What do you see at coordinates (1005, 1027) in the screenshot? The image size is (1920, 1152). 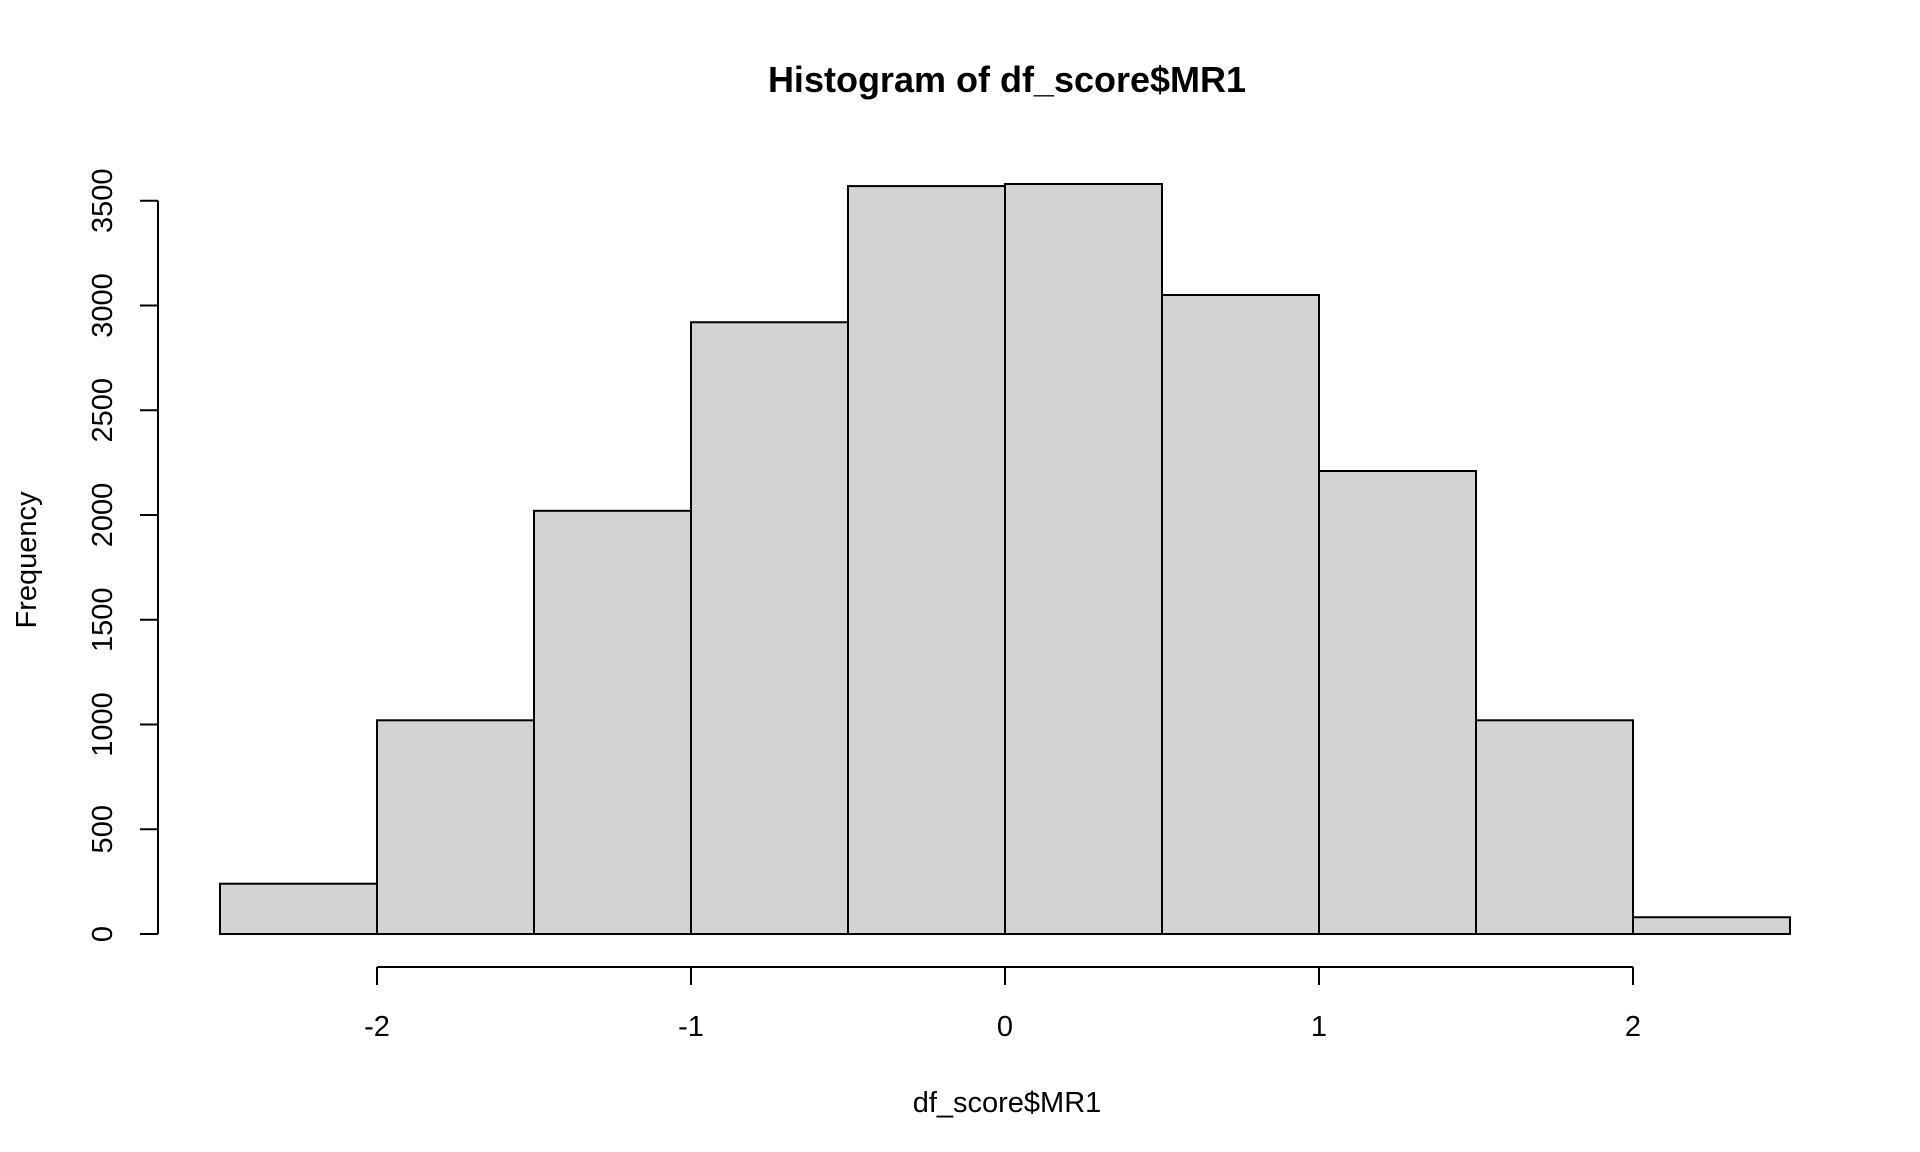 I see `x-tick-label-2: 0` at bounding box center [1005, 1027].